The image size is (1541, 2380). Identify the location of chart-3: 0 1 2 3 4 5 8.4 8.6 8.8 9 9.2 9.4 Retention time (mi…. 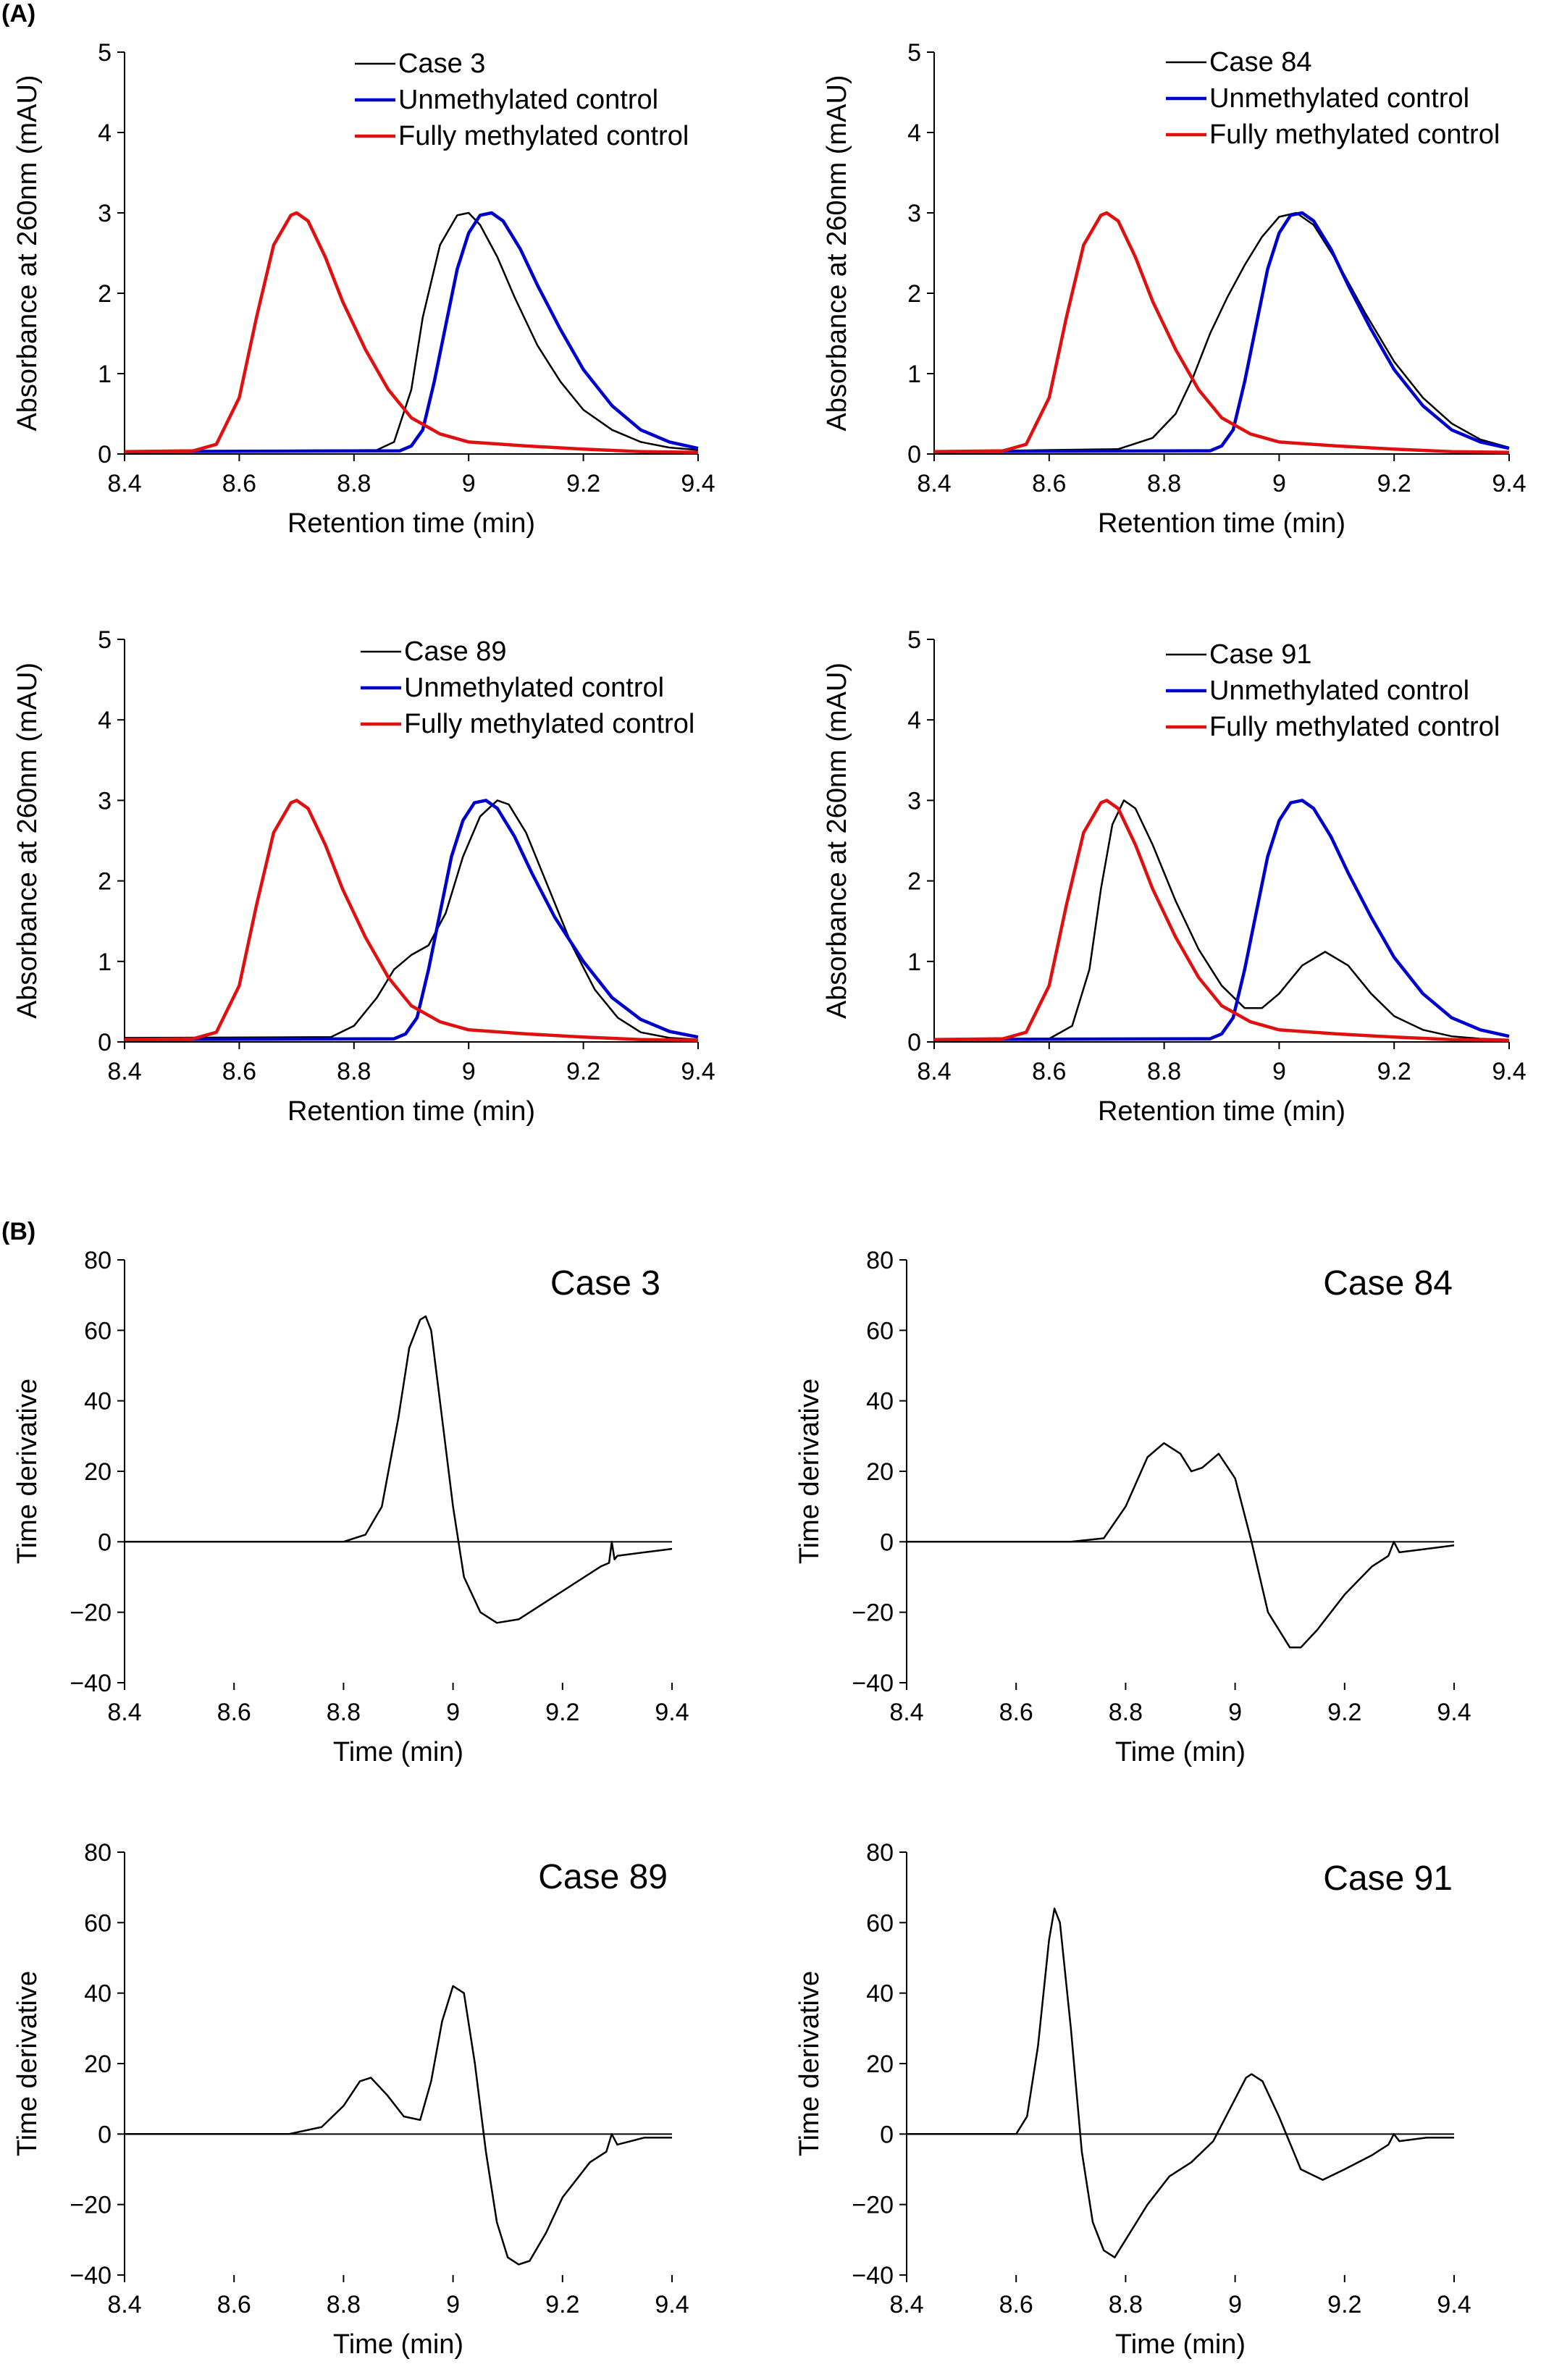
(363, 876).